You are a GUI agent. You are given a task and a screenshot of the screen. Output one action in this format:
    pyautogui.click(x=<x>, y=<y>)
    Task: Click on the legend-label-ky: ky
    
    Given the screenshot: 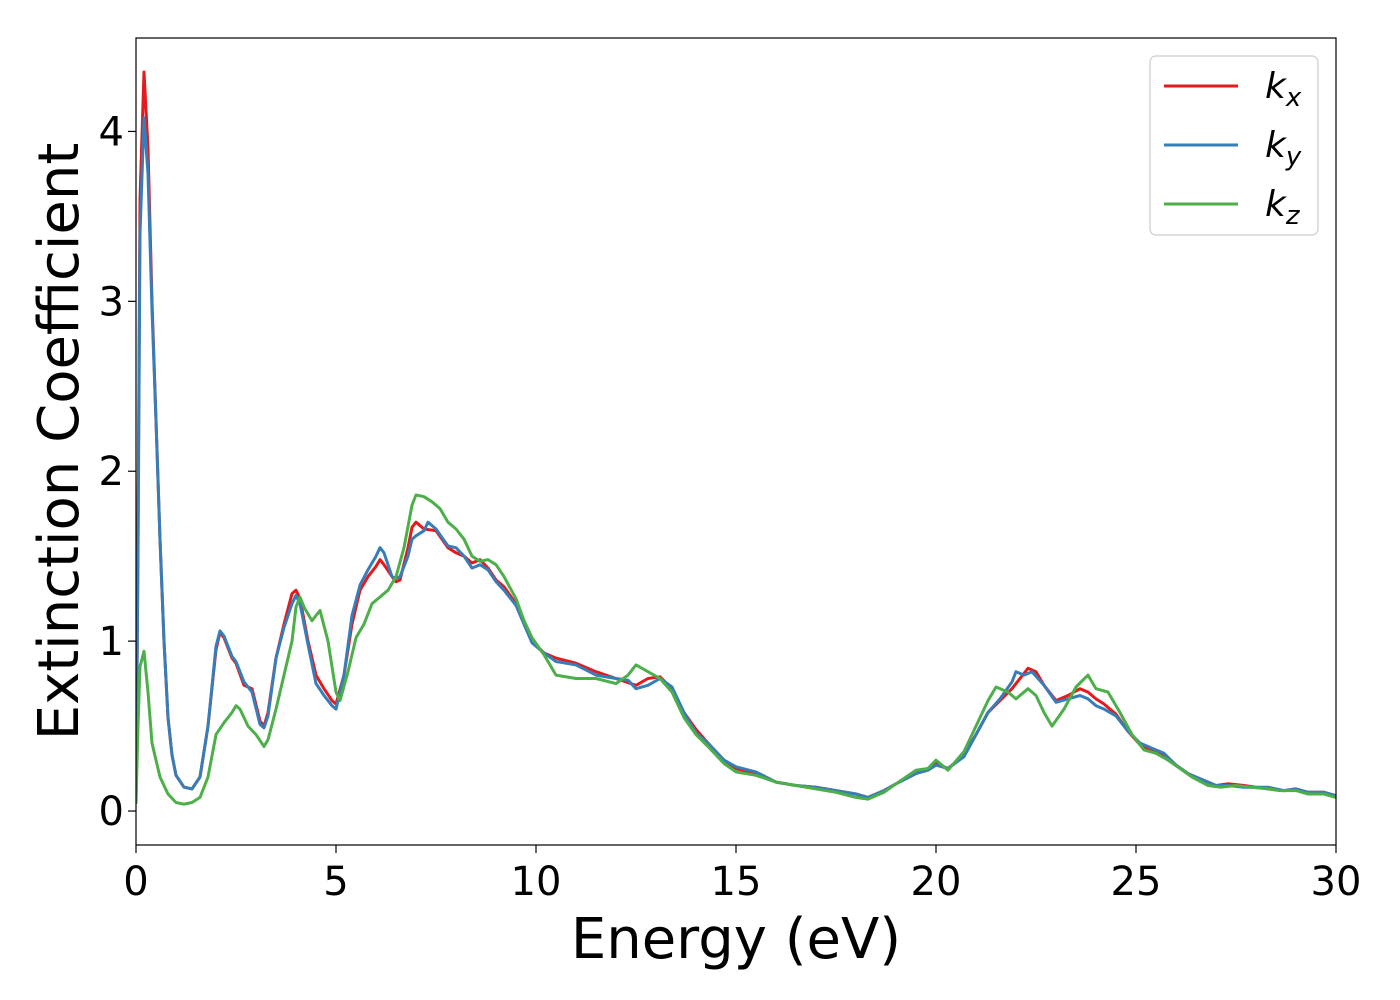 What is the action you would take?
    pyautogui.click(x=1283, y=148)
    